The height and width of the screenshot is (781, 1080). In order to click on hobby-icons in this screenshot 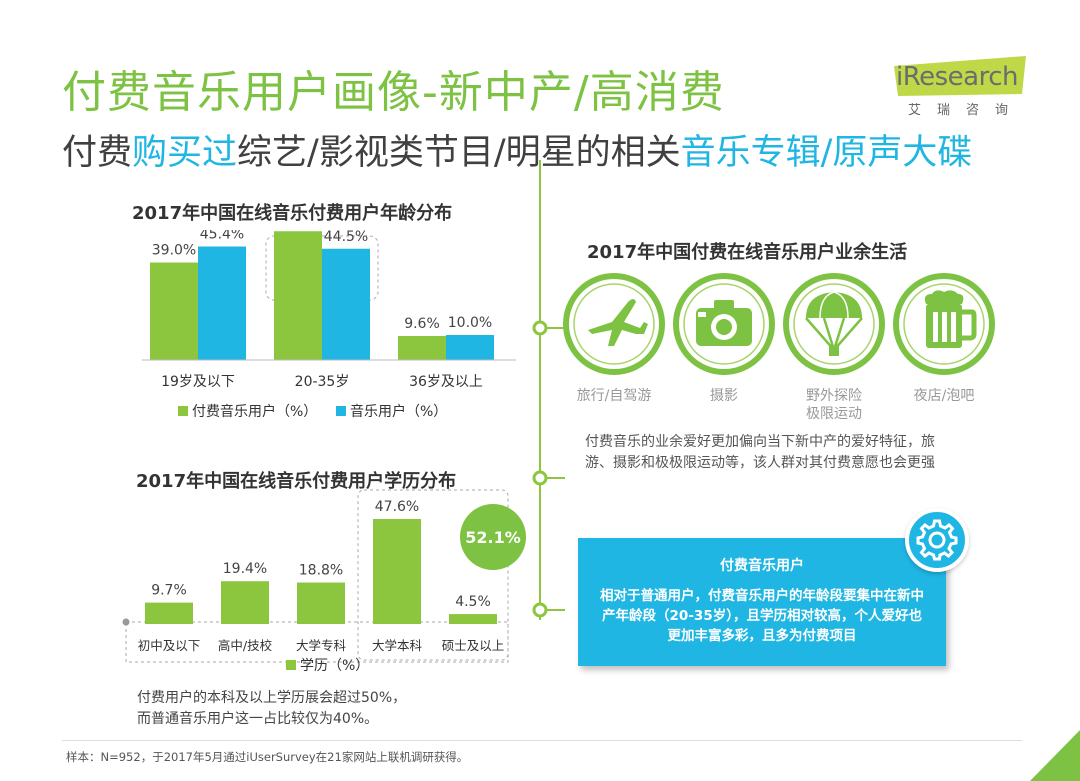, I will do `click(779, 324)`.